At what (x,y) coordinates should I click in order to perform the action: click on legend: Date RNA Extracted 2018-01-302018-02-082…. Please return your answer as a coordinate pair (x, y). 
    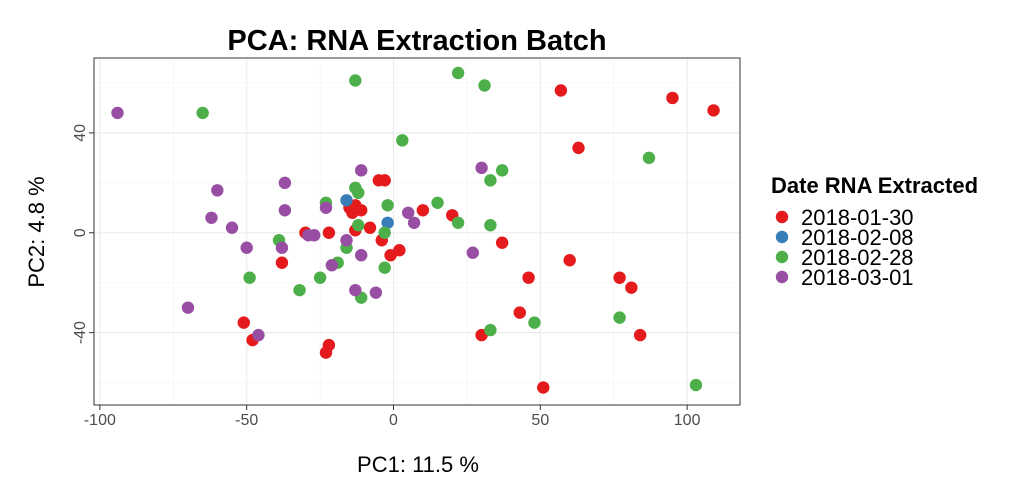
    Looking at the image, I should click on (874, 231).